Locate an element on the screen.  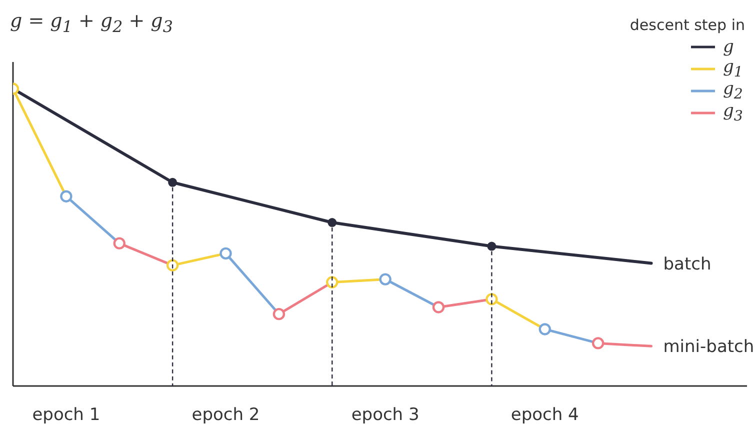
legend-label: g$_{1}$ is located at coordinates (733, 69).